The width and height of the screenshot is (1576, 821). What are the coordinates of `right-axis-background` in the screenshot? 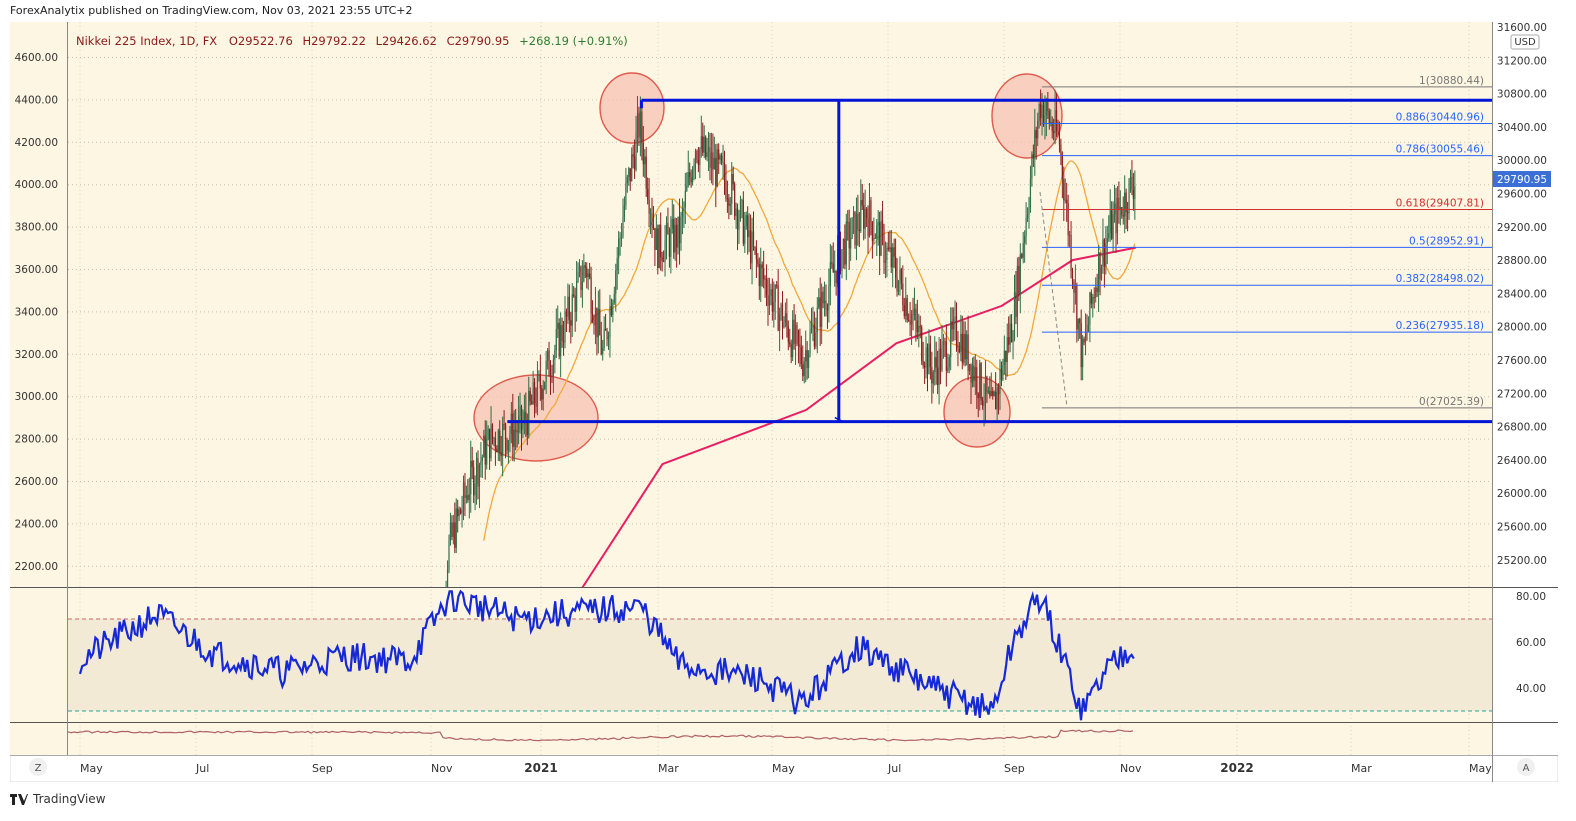 It's located at (1525, 388).